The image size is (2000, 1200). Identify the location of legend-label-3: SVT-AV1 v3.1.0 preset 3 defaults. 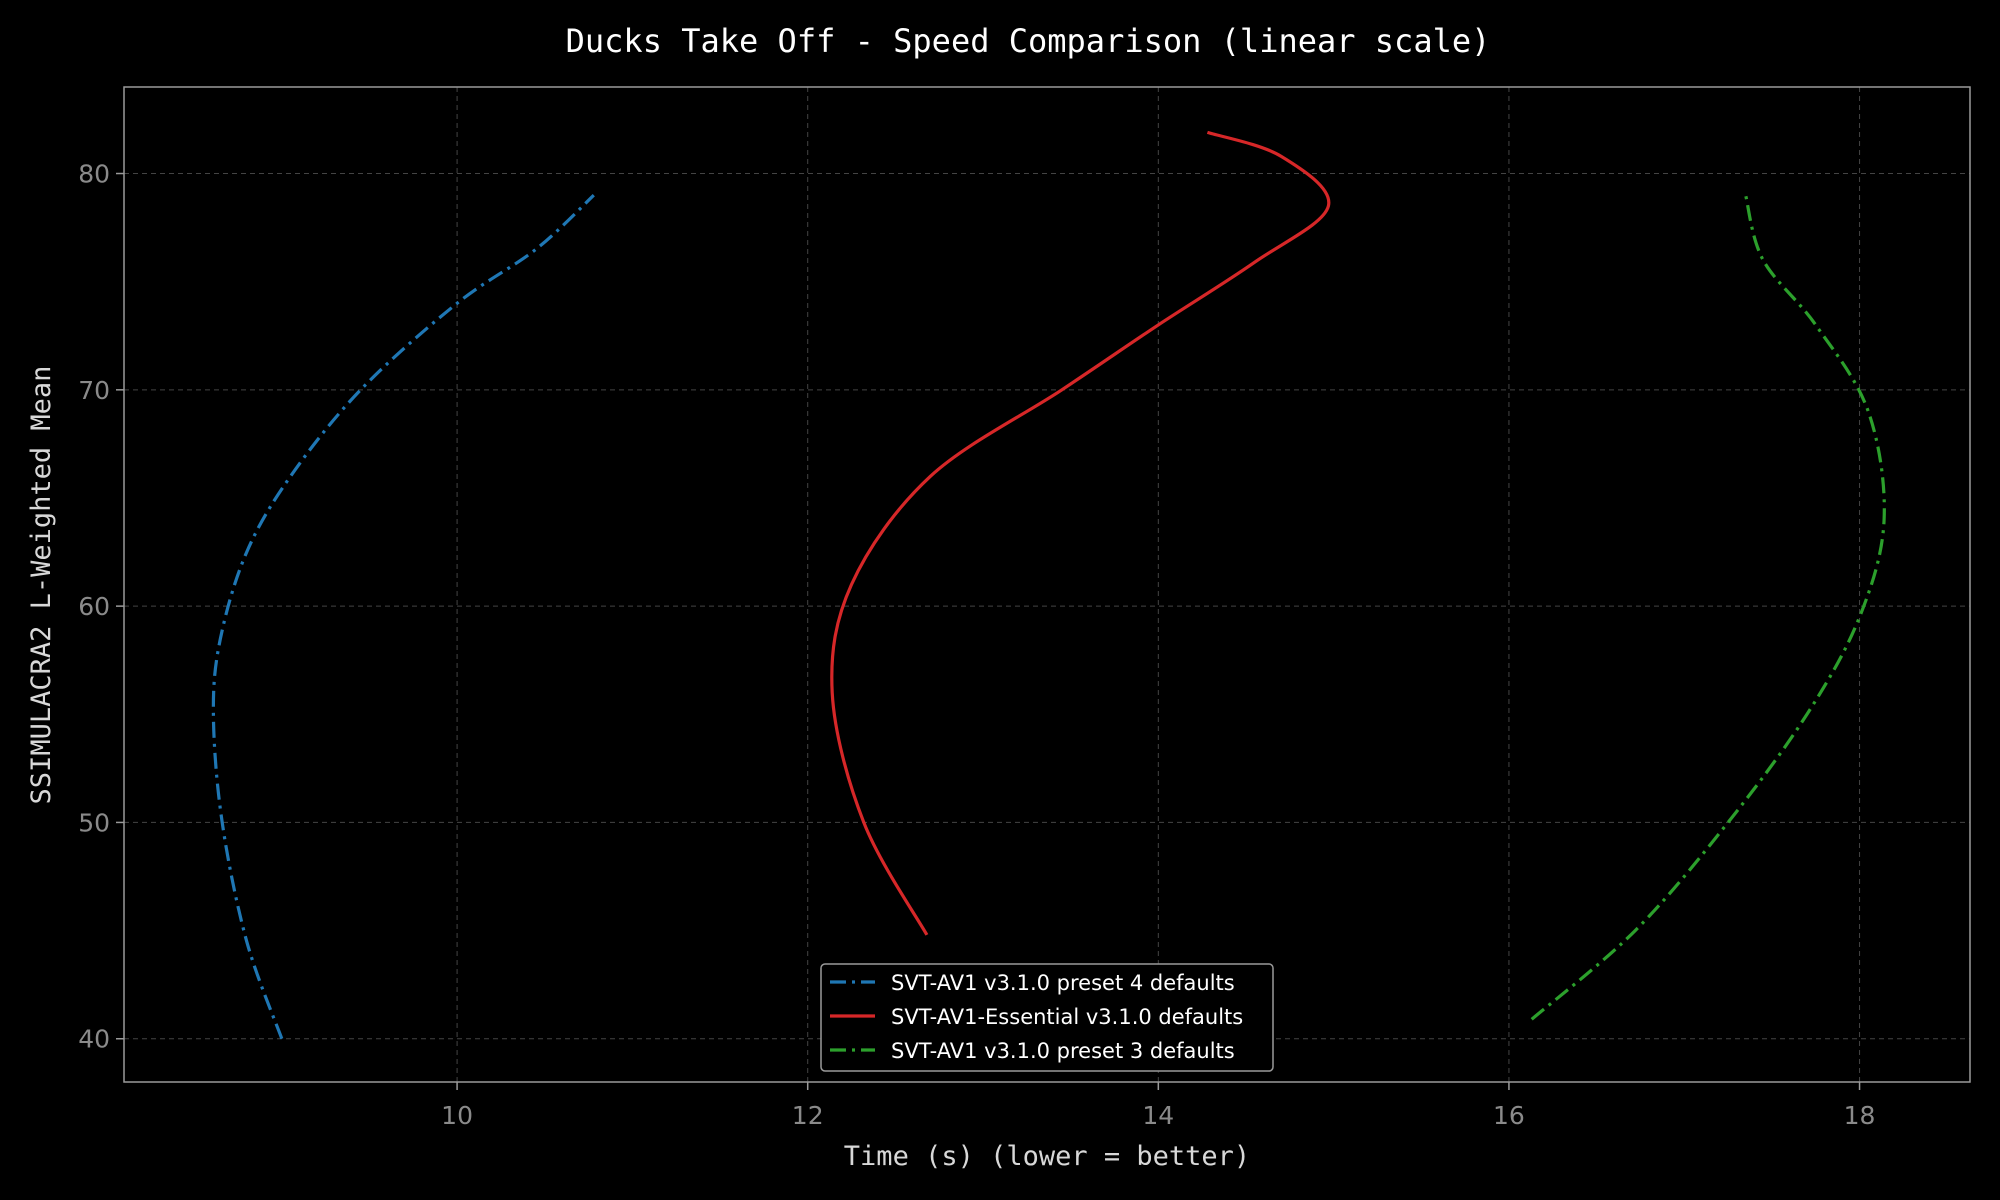
(1063, 1051).